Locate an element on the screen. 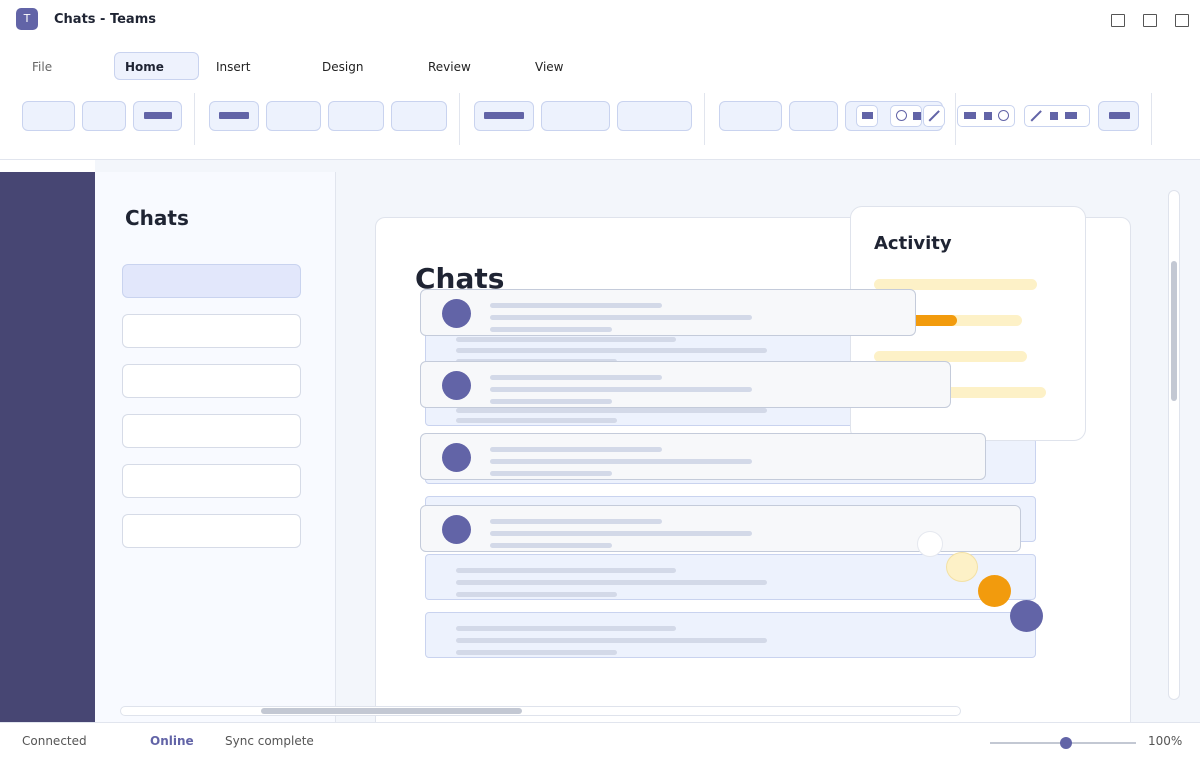  menu-review: Review is located at coordinates (449, 67).